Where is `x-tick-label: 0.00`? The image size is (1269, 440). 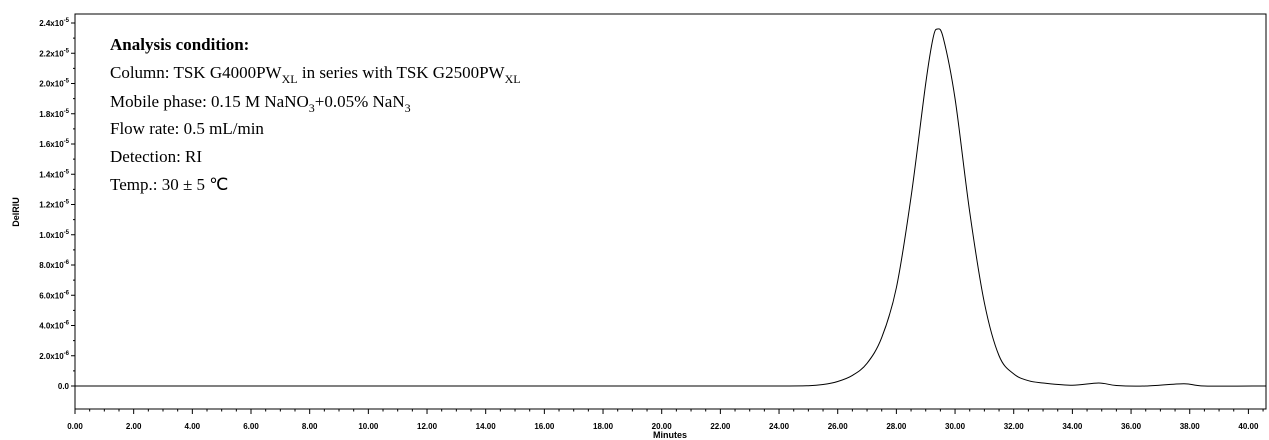 x-tick-label: 0.00 is located at coordinates (75, 426).